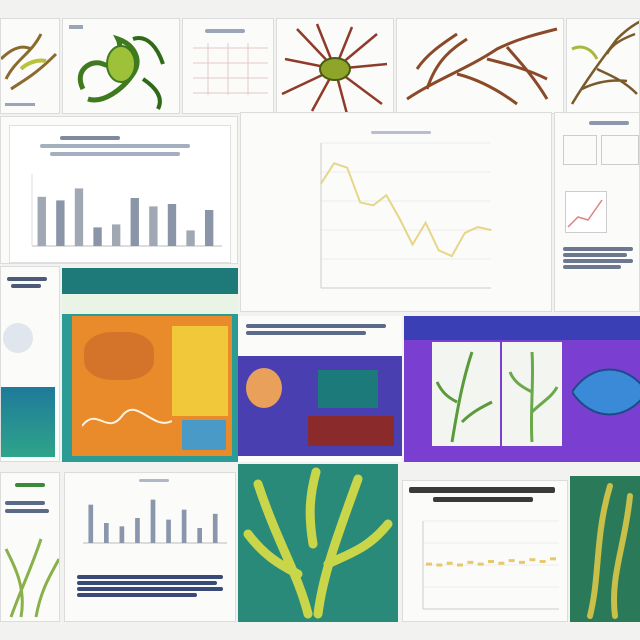 Image resolution: width=640 pixels, height=640 pixels. I want to click on orange-slide, so click(150, 365).